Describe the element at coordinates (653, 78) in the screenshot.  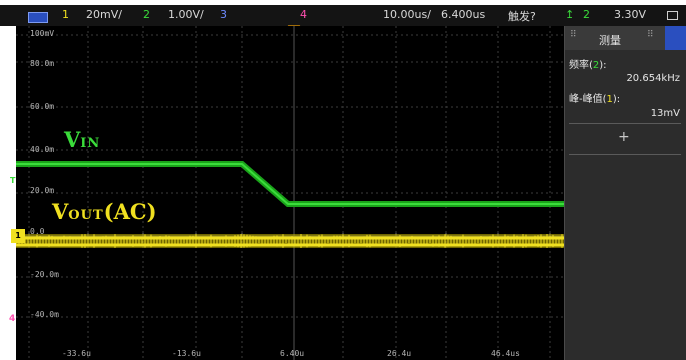
I see `frequency-value: 20.654kHz` at that location.